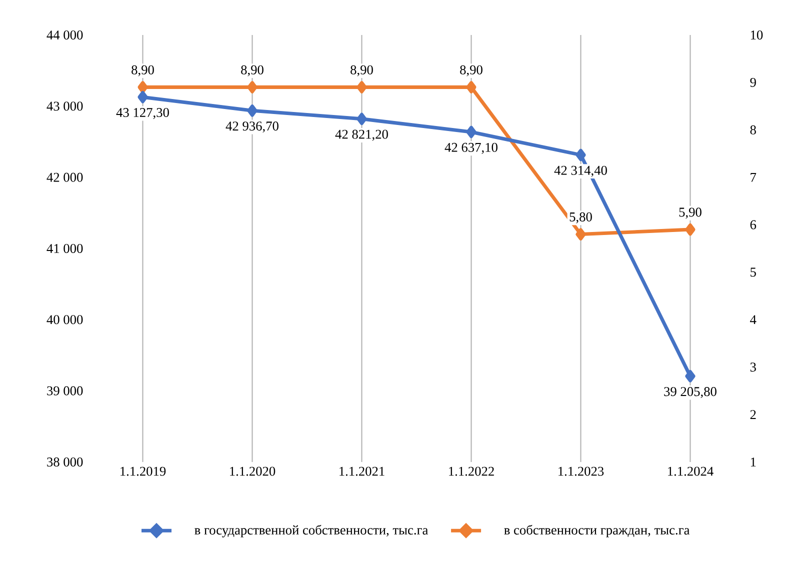 The width and height of the screenshot is (811, 572). What do you see at coordinates (65, 461) in the screenshot?
I see `y-tick-label: 38 000` at bounding box center [65, 461].